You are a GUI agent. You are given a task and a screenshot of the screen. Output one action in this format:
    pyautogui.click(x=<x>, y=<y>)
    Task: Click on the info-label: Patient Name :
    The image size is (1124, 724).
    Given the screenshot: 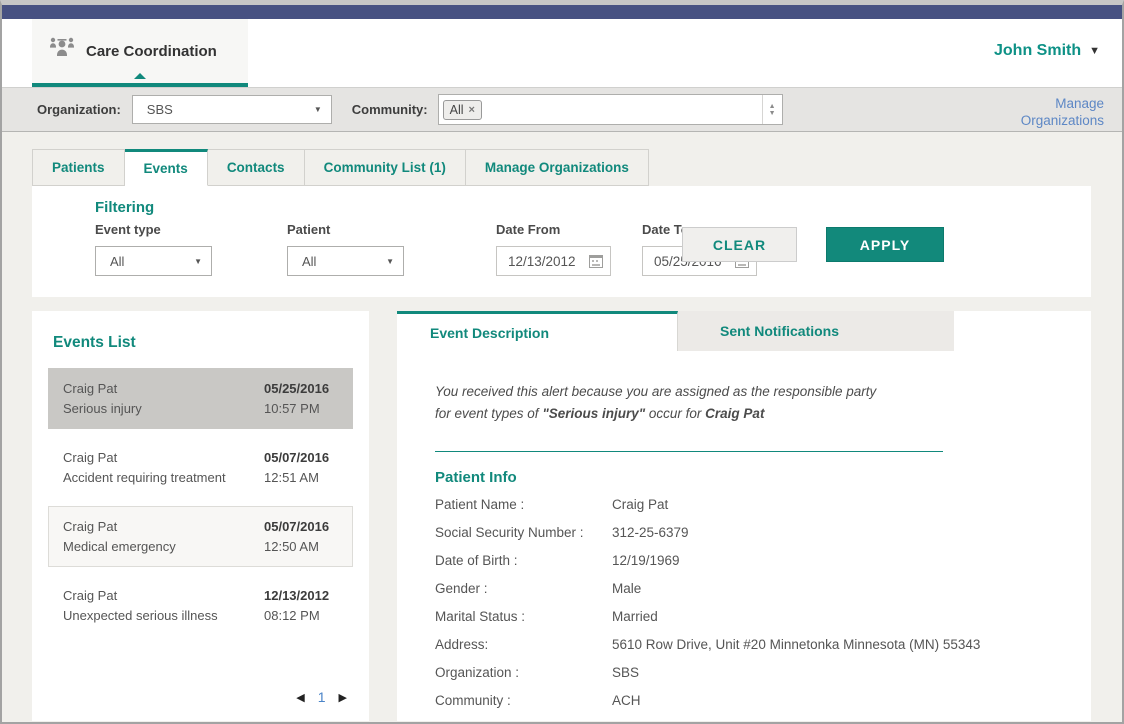 What is the action you would take?
    pyautogui.click(x=480, y=504)
    